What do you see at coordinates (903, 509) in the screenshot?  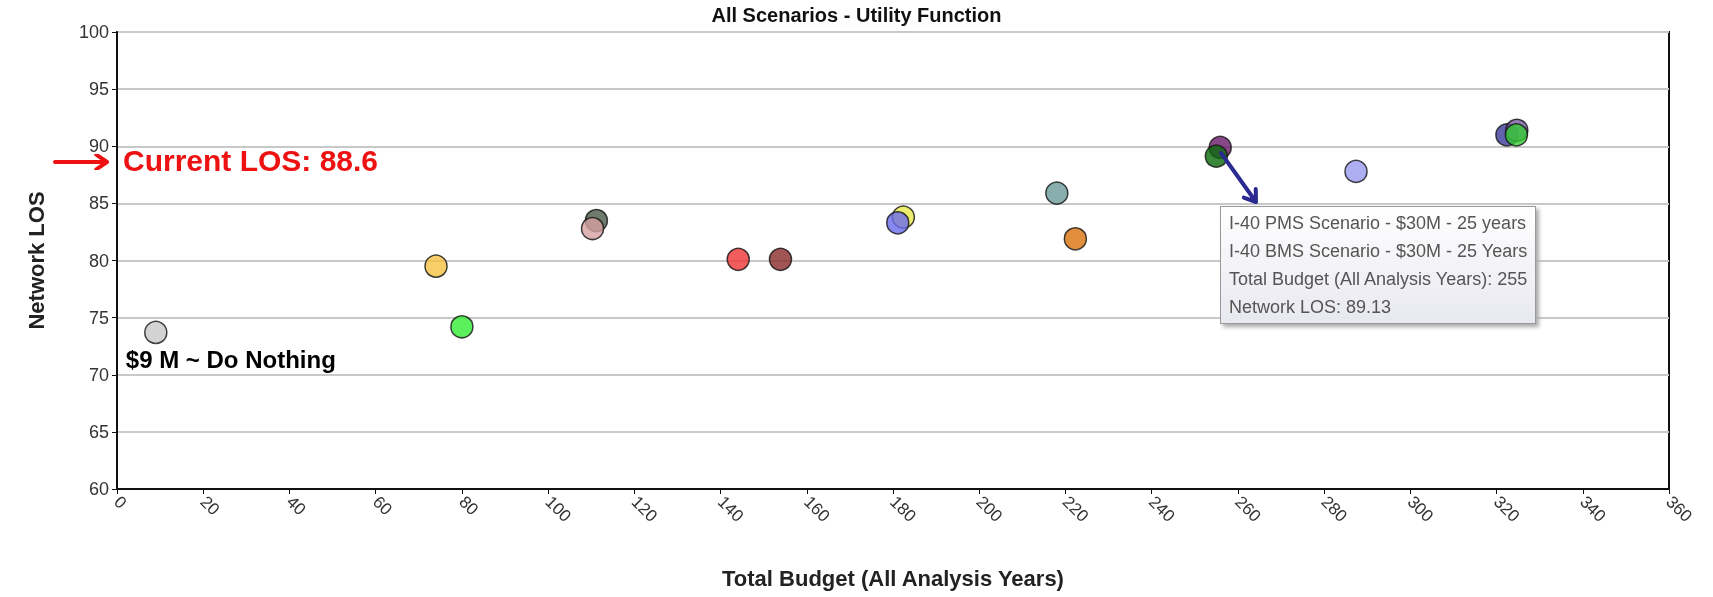 I see `x-tick-label: 180` at bounding box center [903, 509].